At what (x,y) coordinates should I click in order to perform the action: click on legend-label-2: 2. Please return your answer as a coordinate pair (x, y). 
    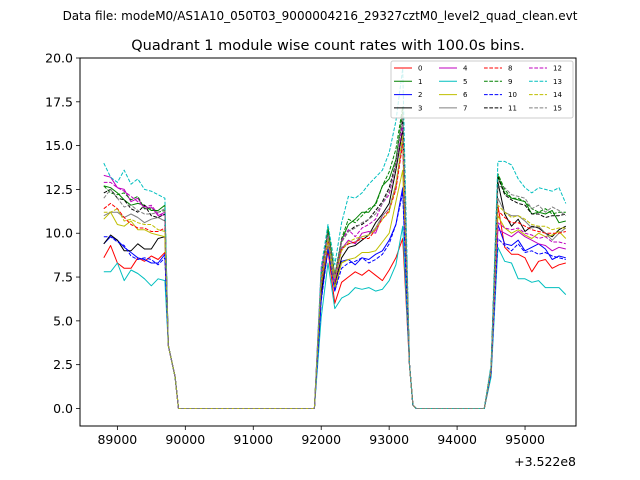
    Looking at the image, I should click on (420, 95).